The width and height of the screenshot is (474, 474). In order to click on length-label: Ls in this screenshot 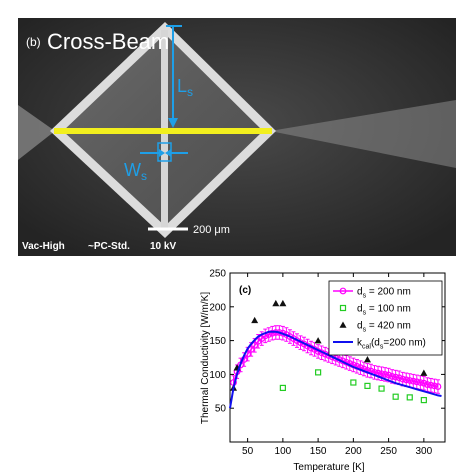, I will do `click(185, 87)`.